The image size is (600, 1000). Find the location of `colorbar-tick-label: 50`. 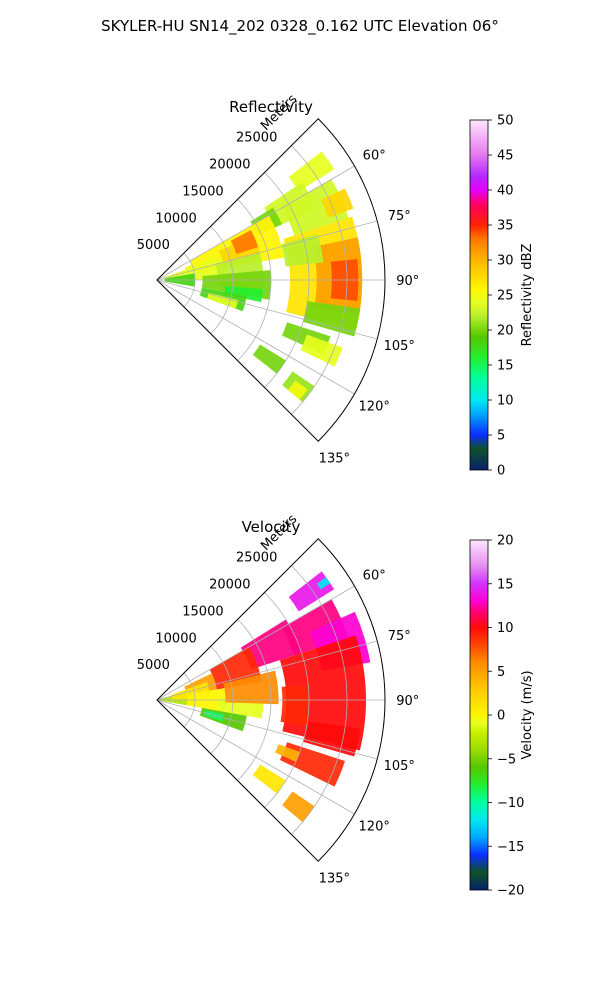

colorbar-tick-label: 50 is located at coordinates (505, 121).